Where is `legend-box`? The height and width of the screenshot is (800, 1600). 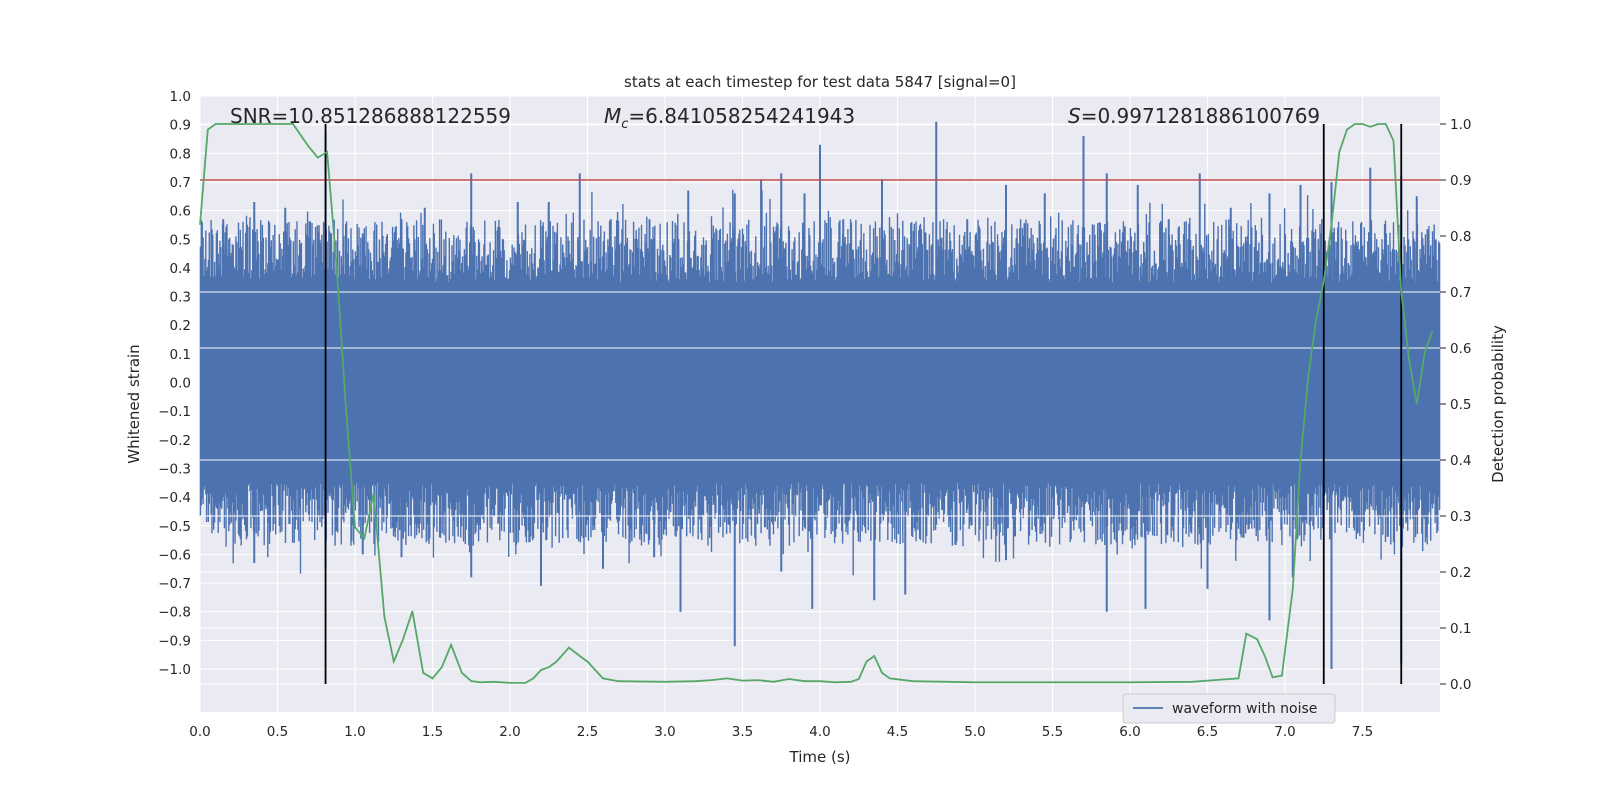
legend-box is located at coordinates (1229, 708).